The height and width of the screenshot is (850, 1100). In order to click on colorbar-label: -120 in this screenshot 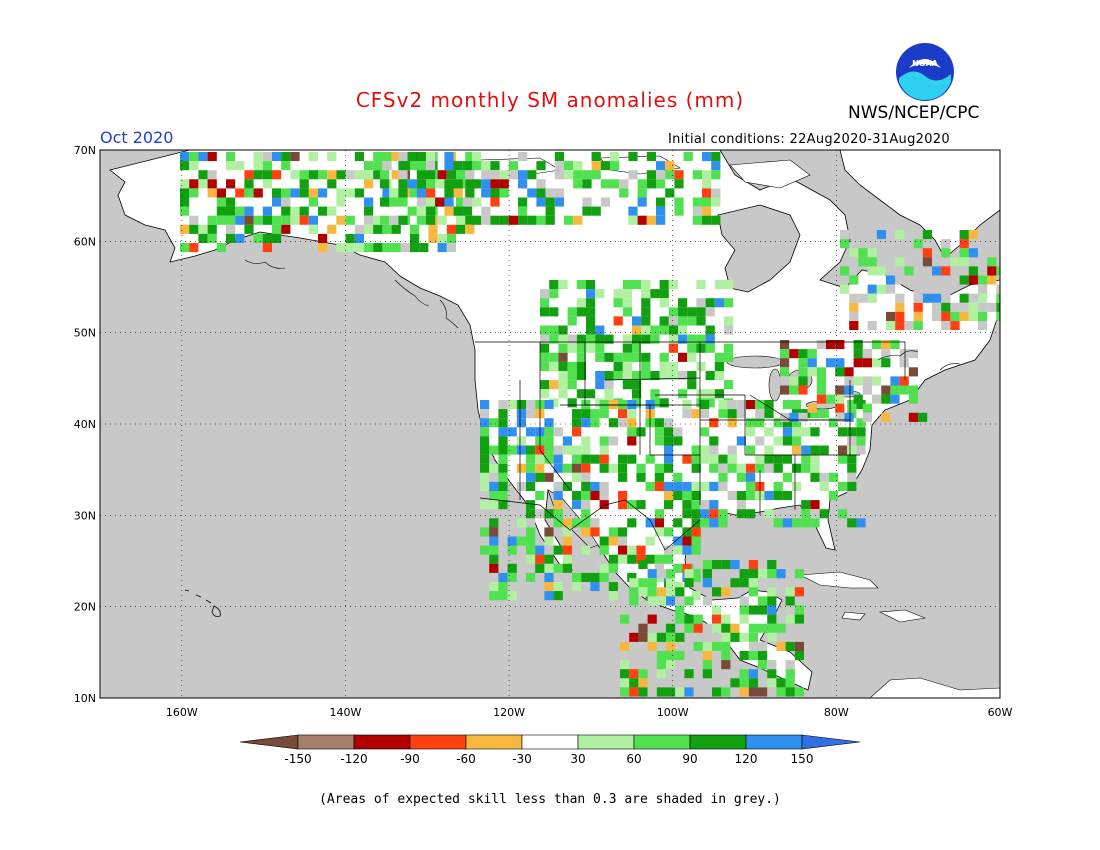, I will do `click(353, 759)`.